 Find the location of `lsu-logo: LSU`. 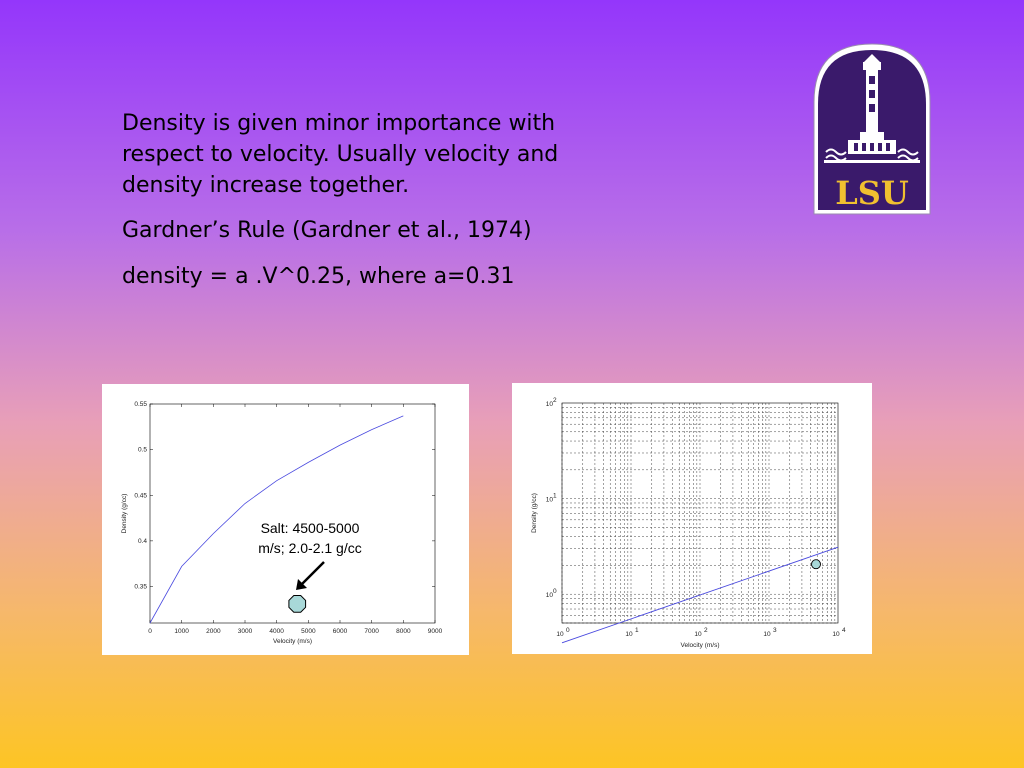

lsu-logo: LSU is located at coordinates (872, 129).